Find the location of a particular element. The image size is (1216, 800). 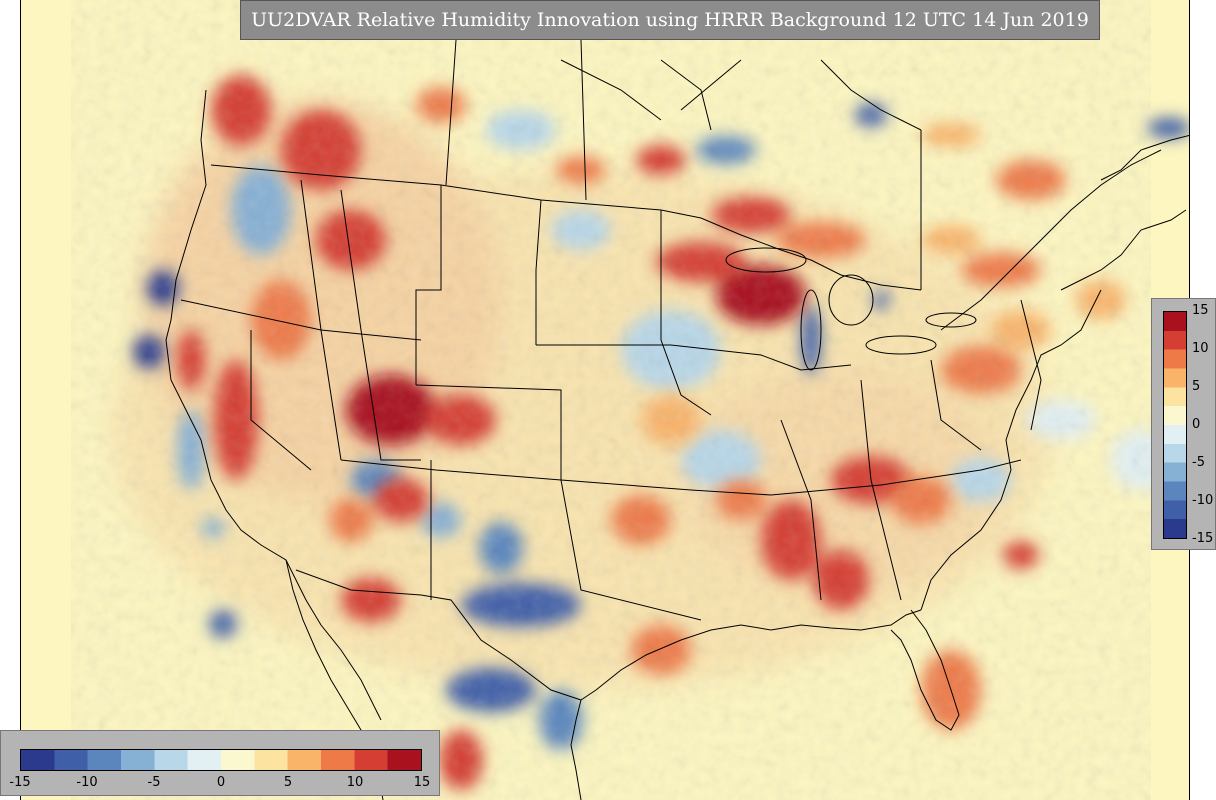

colorbar-vertical-tick: 15 is located at coordinates (1200, 310).